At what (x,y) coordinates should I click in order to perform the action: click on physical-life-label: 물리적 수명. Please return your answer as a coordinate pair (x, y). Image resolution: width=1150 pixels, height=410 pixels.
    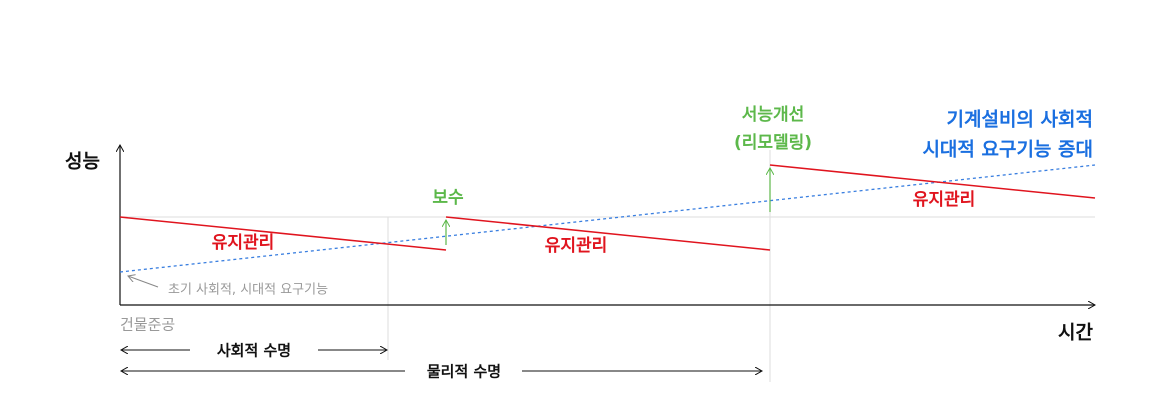
    Looking at the image, I should click on (464, 372).